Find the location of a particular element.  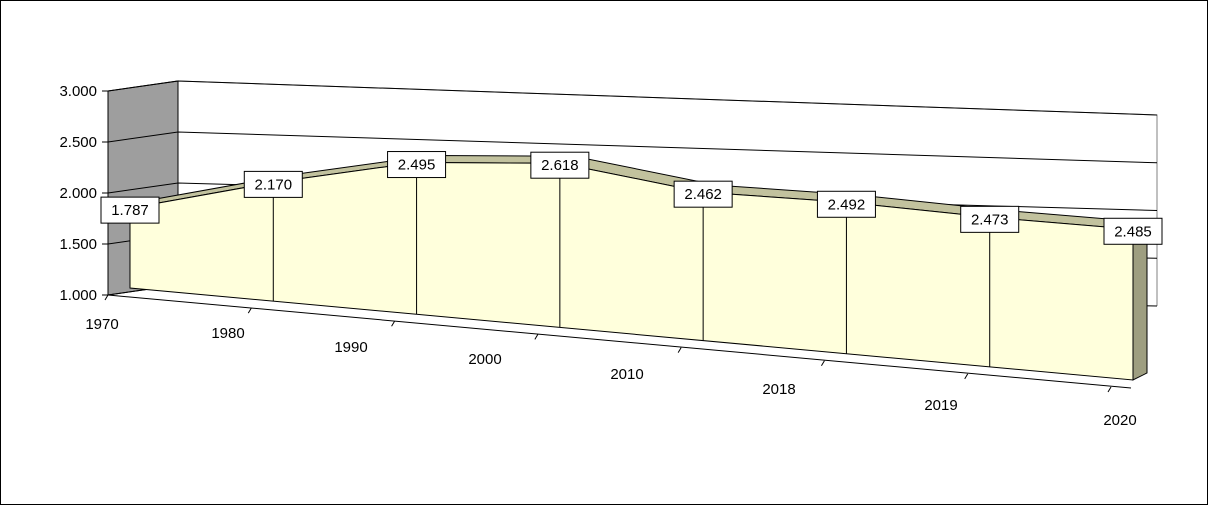

x-tick-label: 1970 is located at coordinates (101, 324).